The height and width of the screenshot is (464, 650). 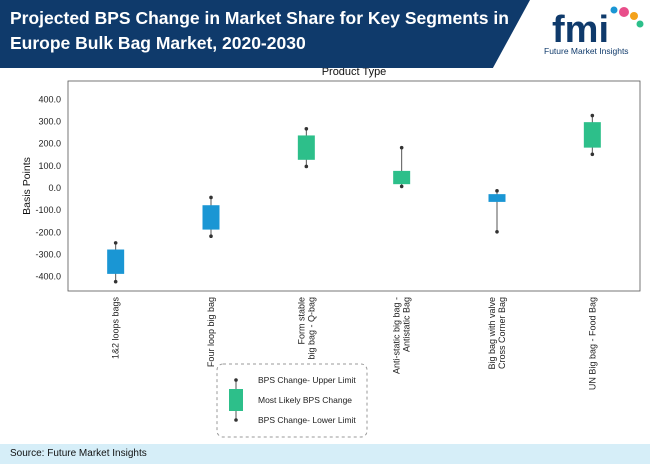 What do you see at coordinates (502, 333) in the screenshot?
I see `x-tick-label-line: Cross Corner Bag` at bounding box center [502, 333].